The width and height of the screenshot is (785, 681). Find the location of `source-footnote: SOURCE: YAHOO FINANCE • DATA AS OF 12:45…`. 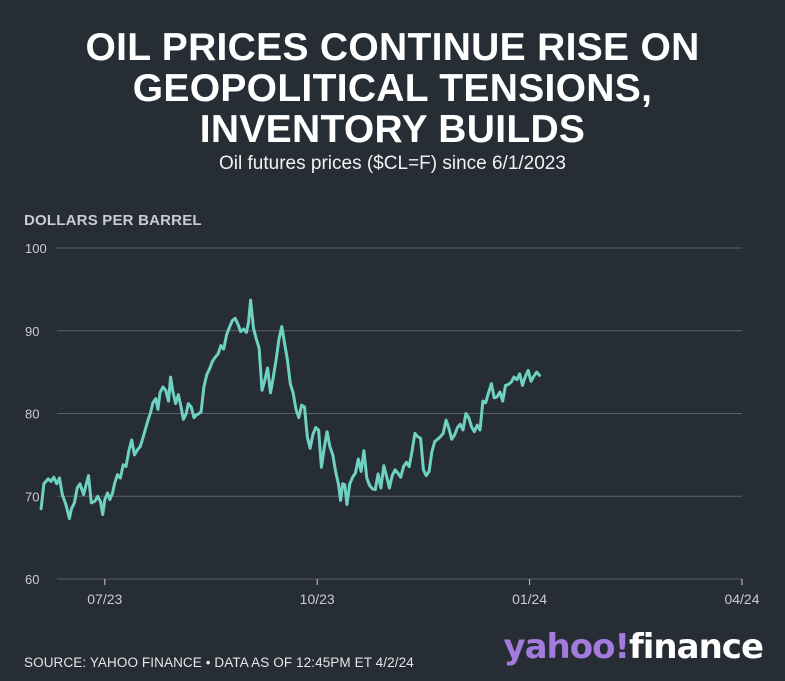

source-footnote: SOURCE: YAHOO FINANCE • DATA AS OF 12:45… is located at coordinates (219, 662).